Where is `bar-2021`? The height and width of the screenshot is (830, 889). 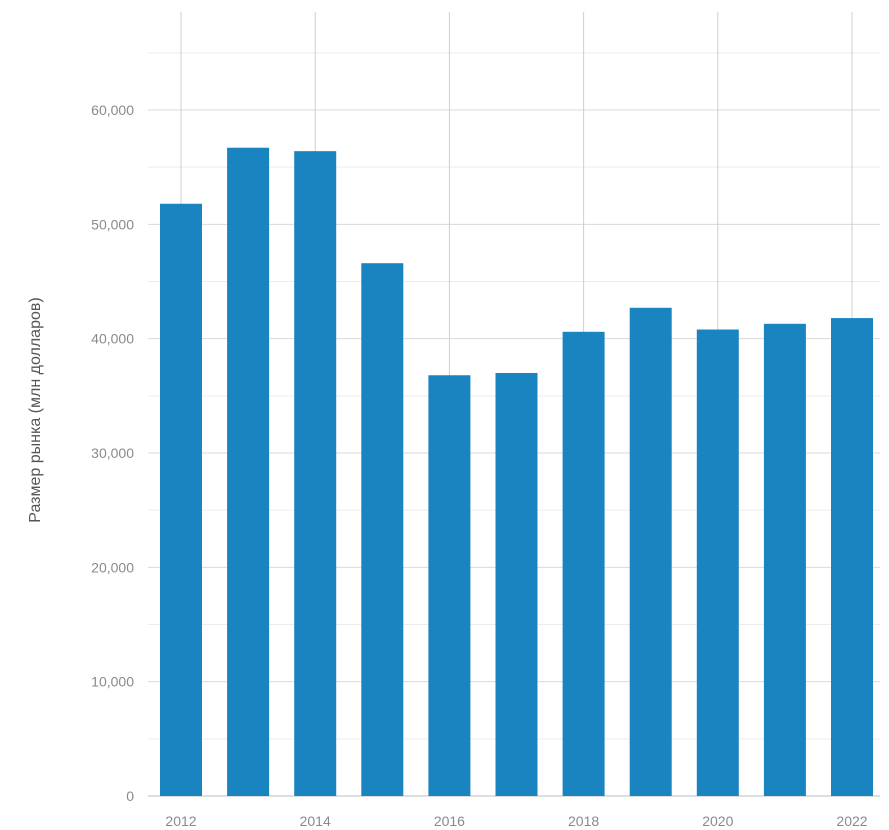 bar-2021 is located at coordinates (784, 559).